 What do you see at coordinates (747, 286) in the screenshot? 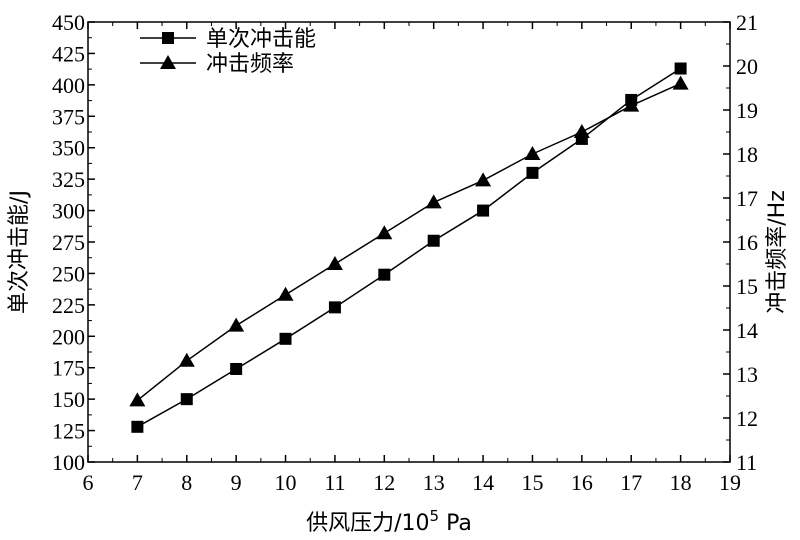
I see `y-right-tick-label: 15` at bounding box center [747, 286].